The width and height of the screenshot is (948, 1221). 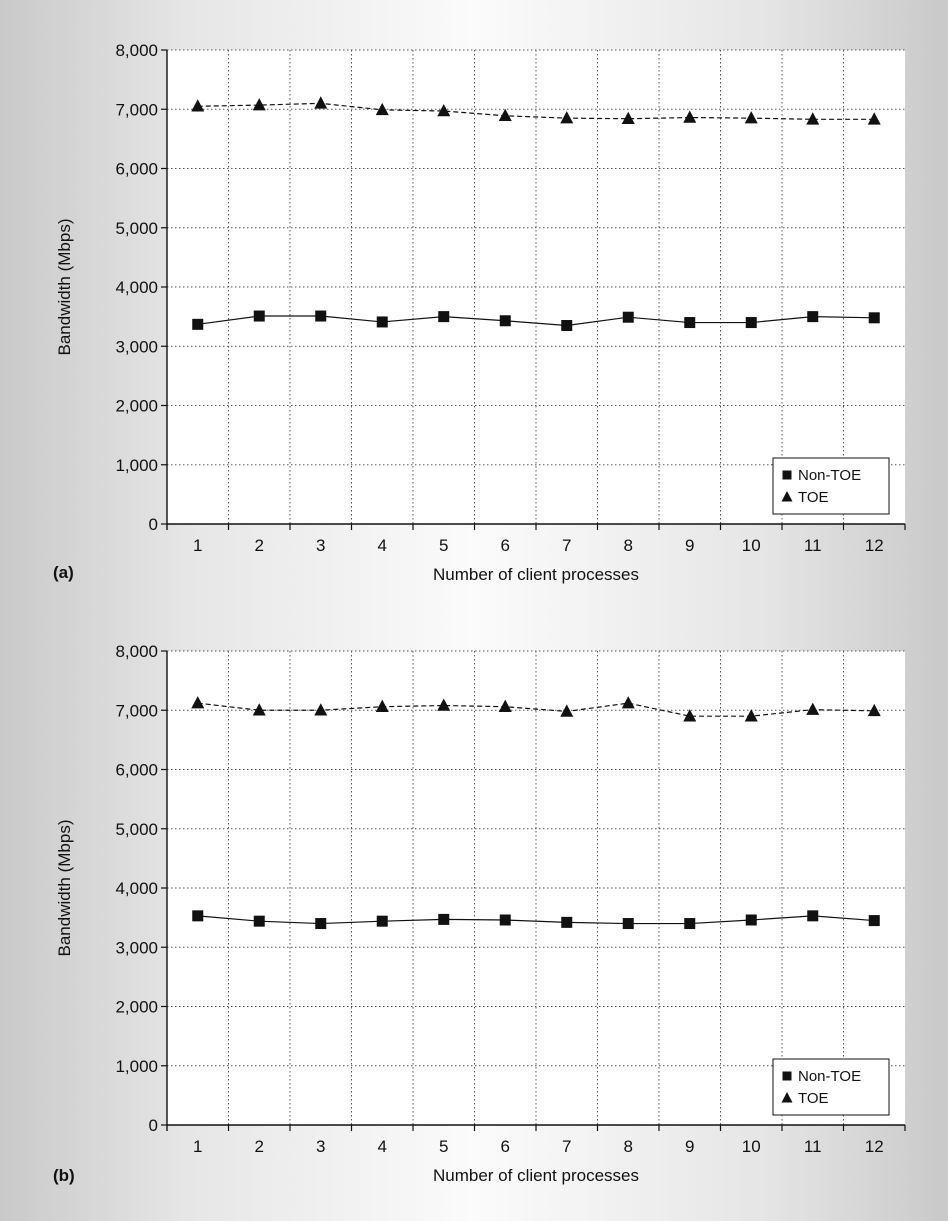 I want to click on y-tick-label: 7,000, so click(x=136, y=710).